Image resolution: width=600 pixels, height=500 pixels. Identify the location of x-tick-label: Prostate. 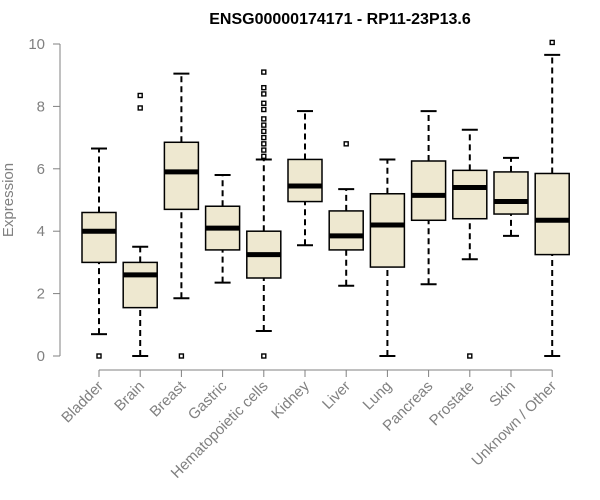
(452, 404).